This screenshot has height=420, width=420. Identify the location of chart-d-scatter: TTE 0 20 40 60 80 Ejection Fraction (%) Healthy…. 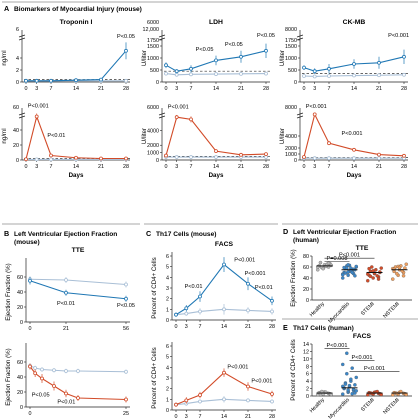
(351, 285).